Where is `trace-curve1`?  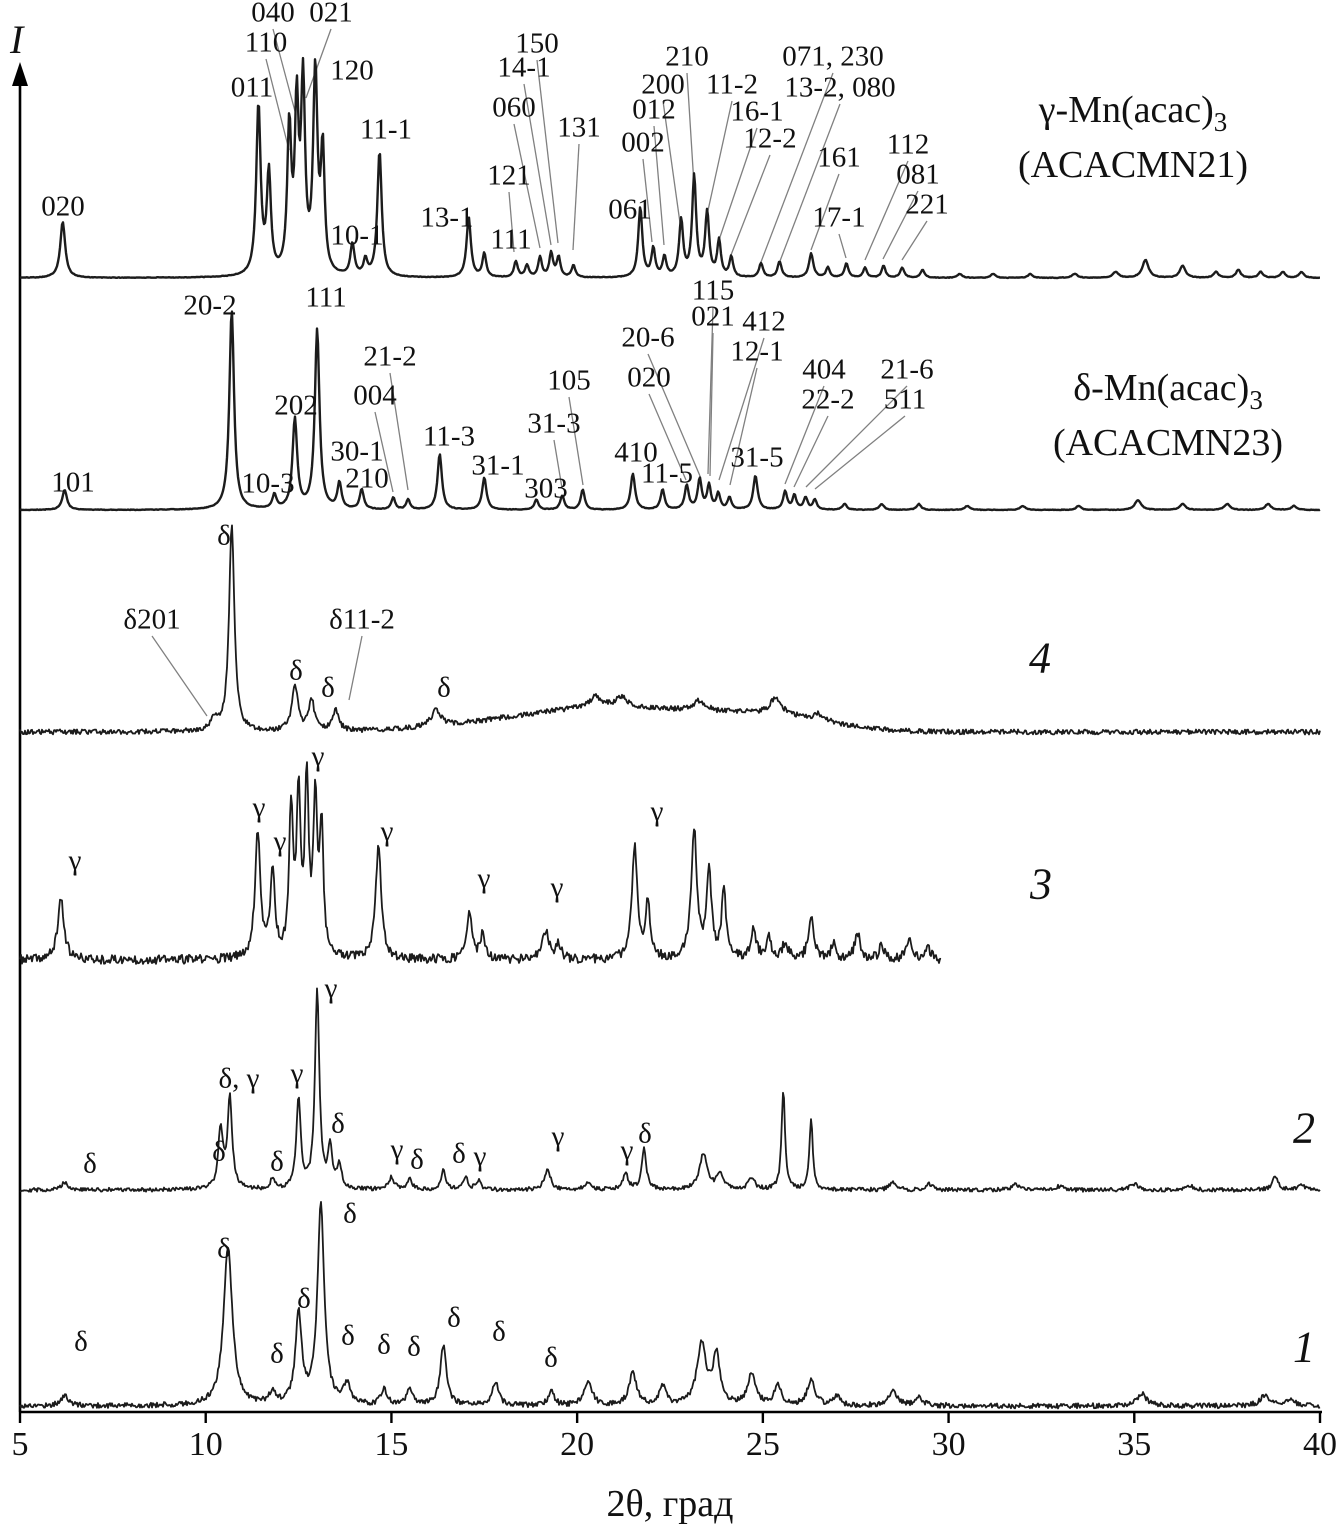
trace-curve1 is located at coordinates (670, 1305).